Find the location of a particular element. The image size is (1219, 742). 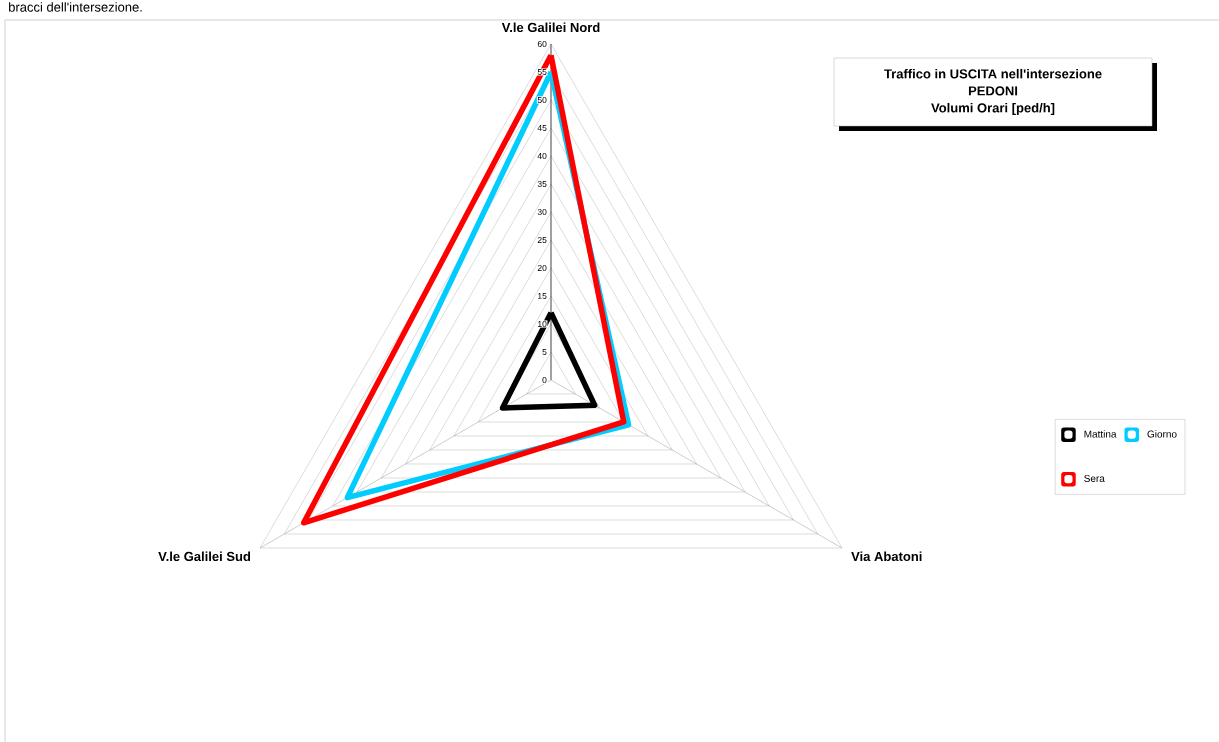

legend-label: Mattina is located at coordinates (1100, 434).